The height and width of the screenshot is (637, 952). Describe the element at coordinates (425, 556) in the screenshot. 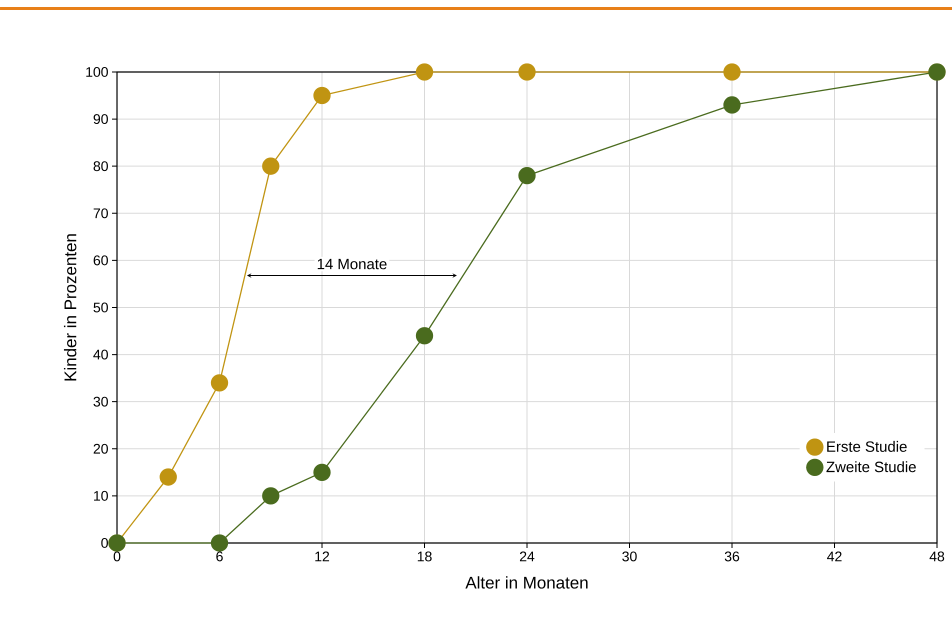

I see `x-tick-label: 18` at that location.